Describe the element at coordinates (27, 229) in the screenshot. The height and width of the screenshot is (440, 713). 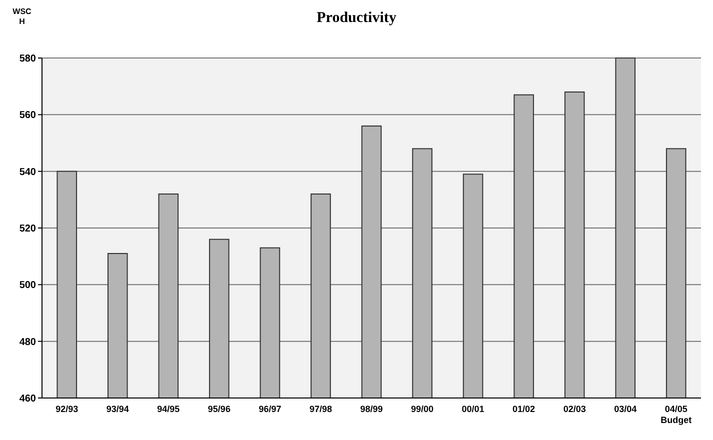
I see `y-tick-label: 520` at that location.